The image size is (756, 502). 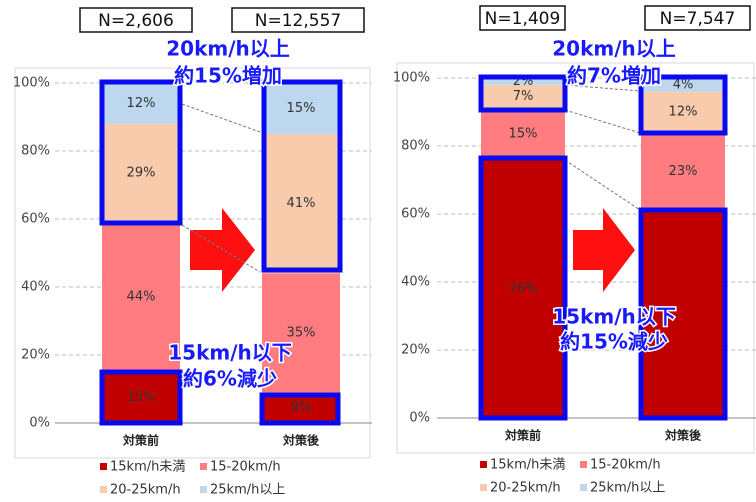 What do you see at coordinates (614, 76) in the screenshot?
I see `annotation: 約7%増加` at bounding box center [614, 76].